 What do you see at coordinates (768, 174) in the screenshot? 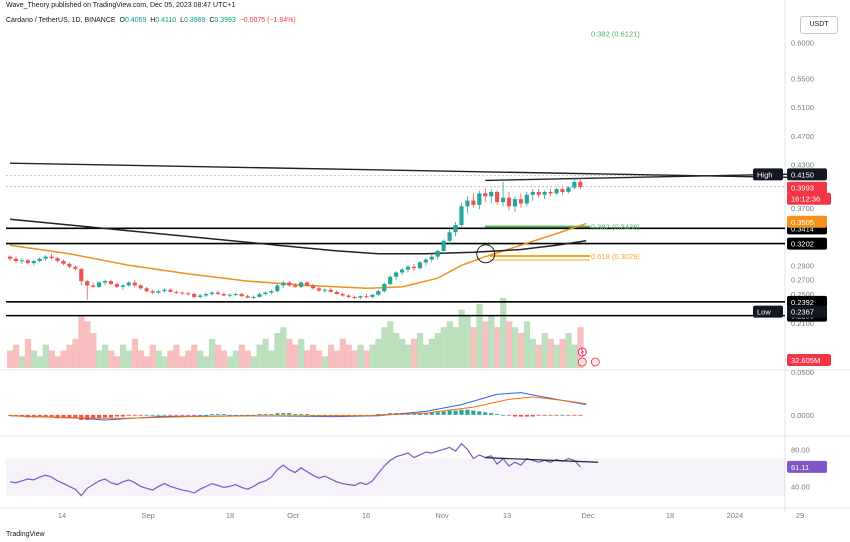
I see `tag-name-bg` at bounding box center [768, 174].